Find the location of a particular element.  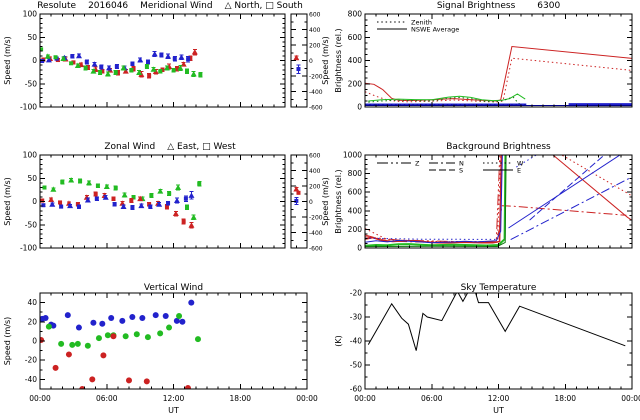

y-axis-tick-label: 800 is located at coordinates (355, 173).